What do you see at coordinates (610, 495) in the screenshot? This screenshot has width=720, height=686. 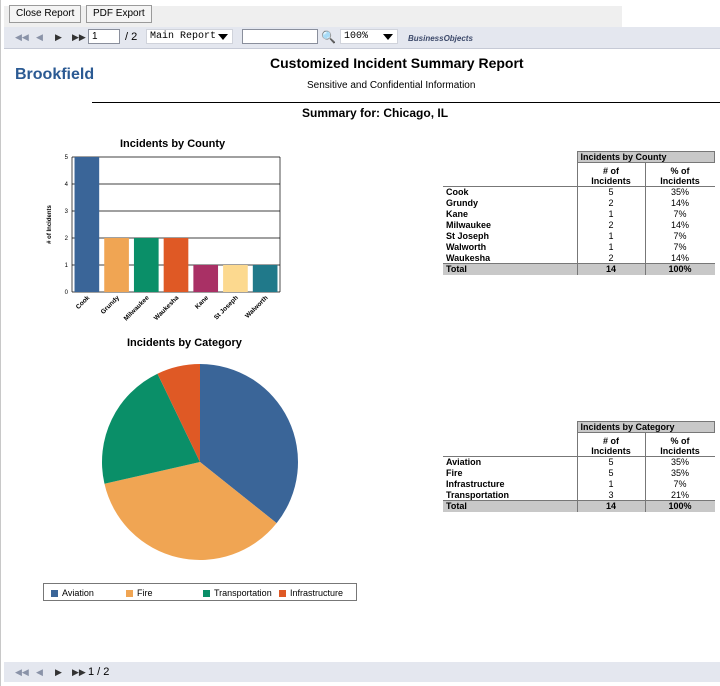 I see `row-count: 3` at bounding box center [610, 495].